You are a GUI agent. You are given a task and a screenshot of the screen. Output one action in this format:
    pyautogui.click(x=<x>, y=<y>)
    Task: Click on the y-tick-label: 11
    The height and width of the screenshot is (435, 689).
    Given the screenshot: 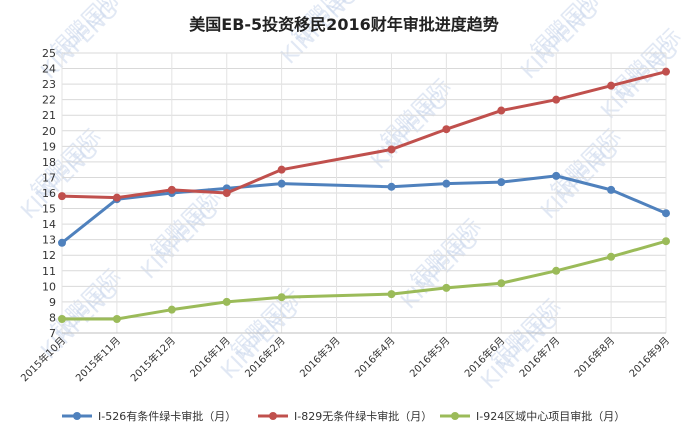 What is the action you would take?
    pyautogui.click(x=49, y=271)
    